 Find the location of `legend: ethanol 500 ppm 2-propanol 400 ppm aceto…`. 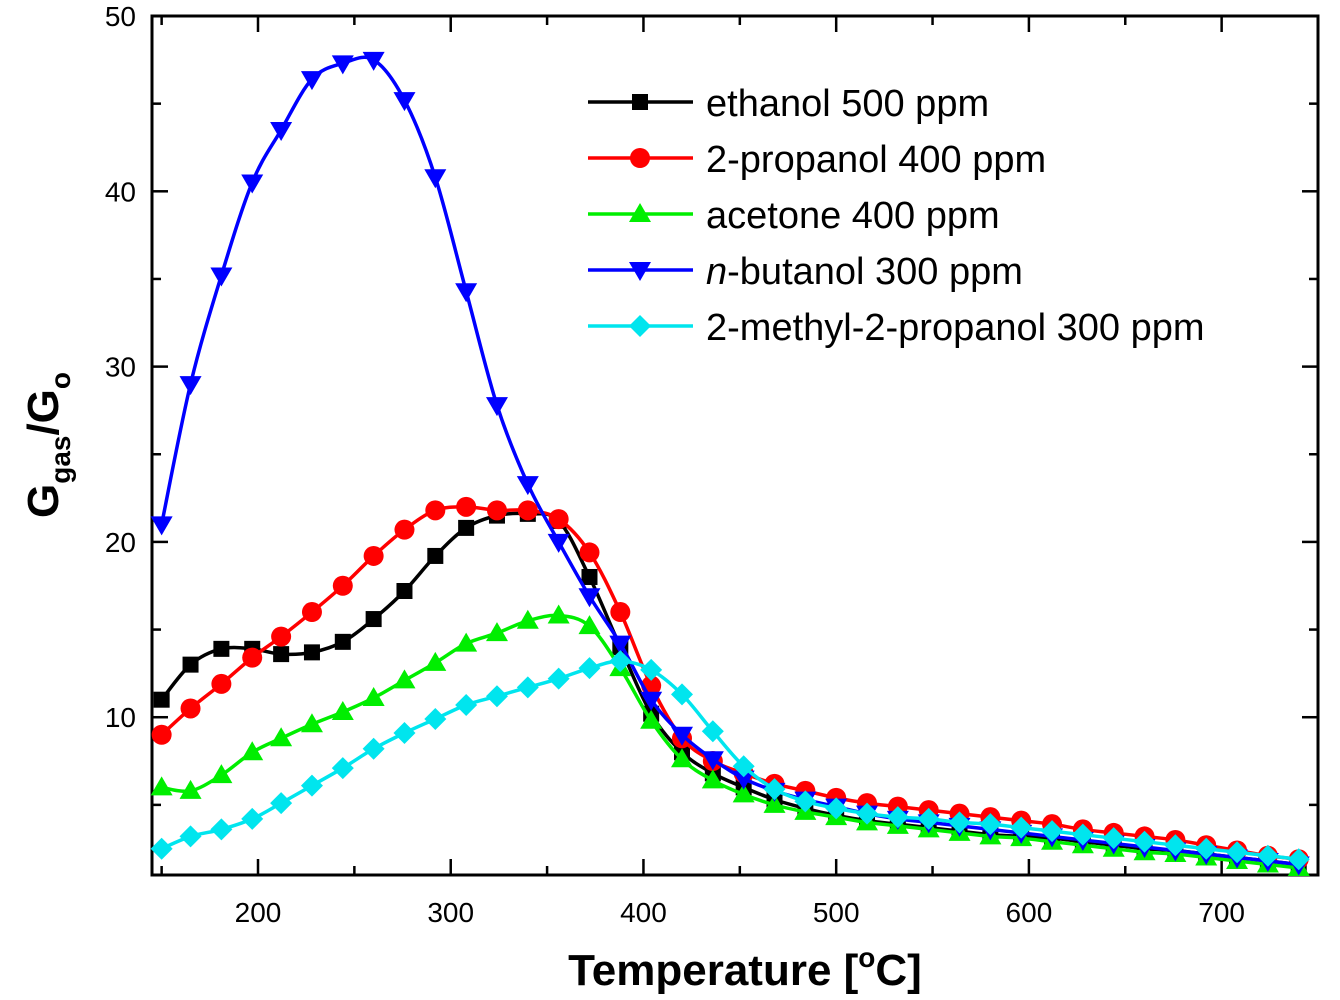

legend: ethanol 500 ppm 2-propanol 400 ppm aceto… is located at coordinates (896, 216).